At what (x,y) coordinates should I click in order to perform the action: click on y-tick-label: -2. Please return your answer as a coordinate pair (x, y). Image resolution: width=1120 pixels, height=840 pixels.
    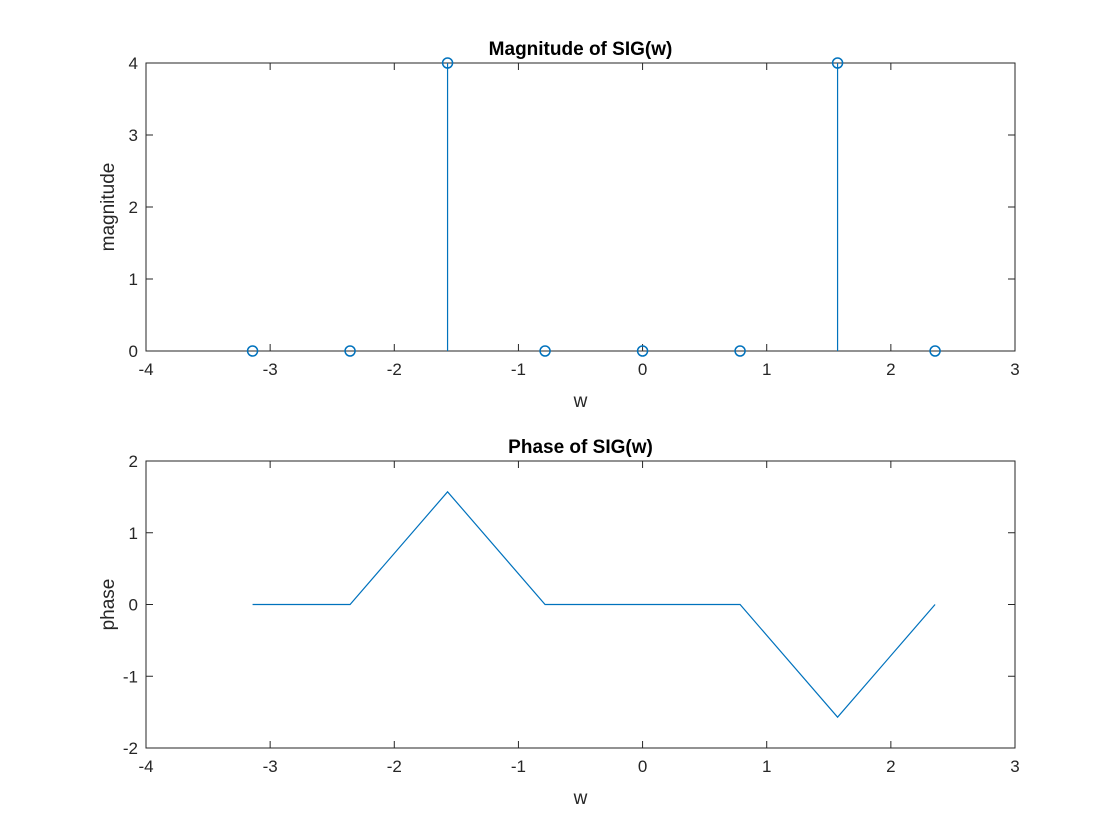
    Looking at the image, I should click on (130, 748).